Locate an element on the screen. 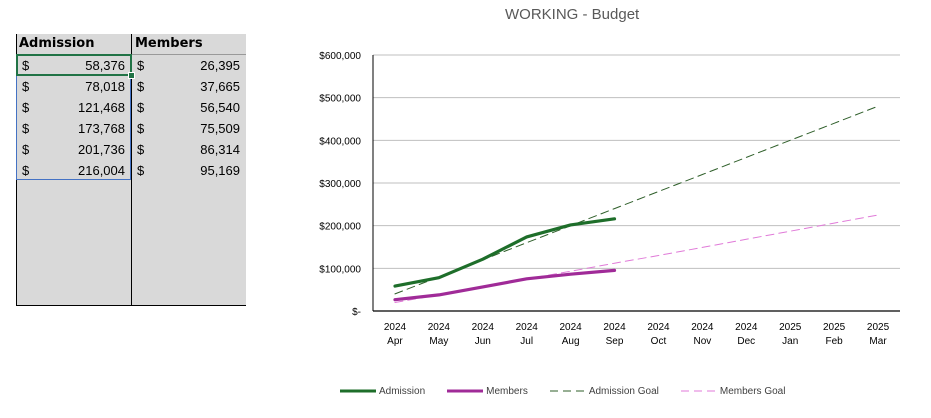 This screenshot has width=931, height=418. x-tick-label-month: Apr is located at coordinates (395, 341).